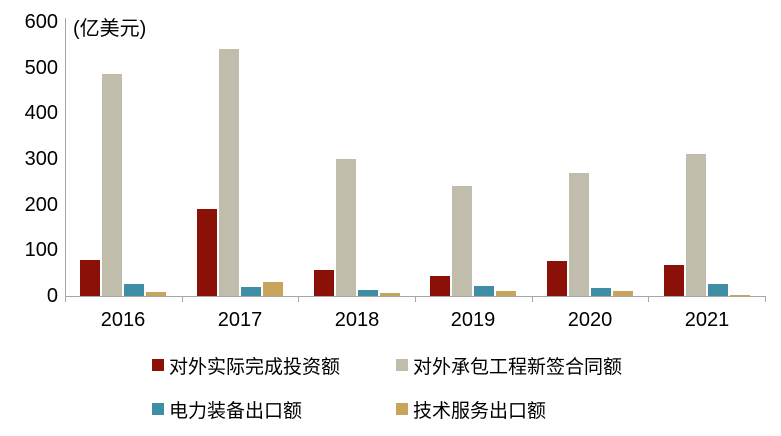 The image size is (781, 436). Describe the element at coordinates (601, 292) in the screenshot. I see `bar-电力装备出口额-2020` at that location.